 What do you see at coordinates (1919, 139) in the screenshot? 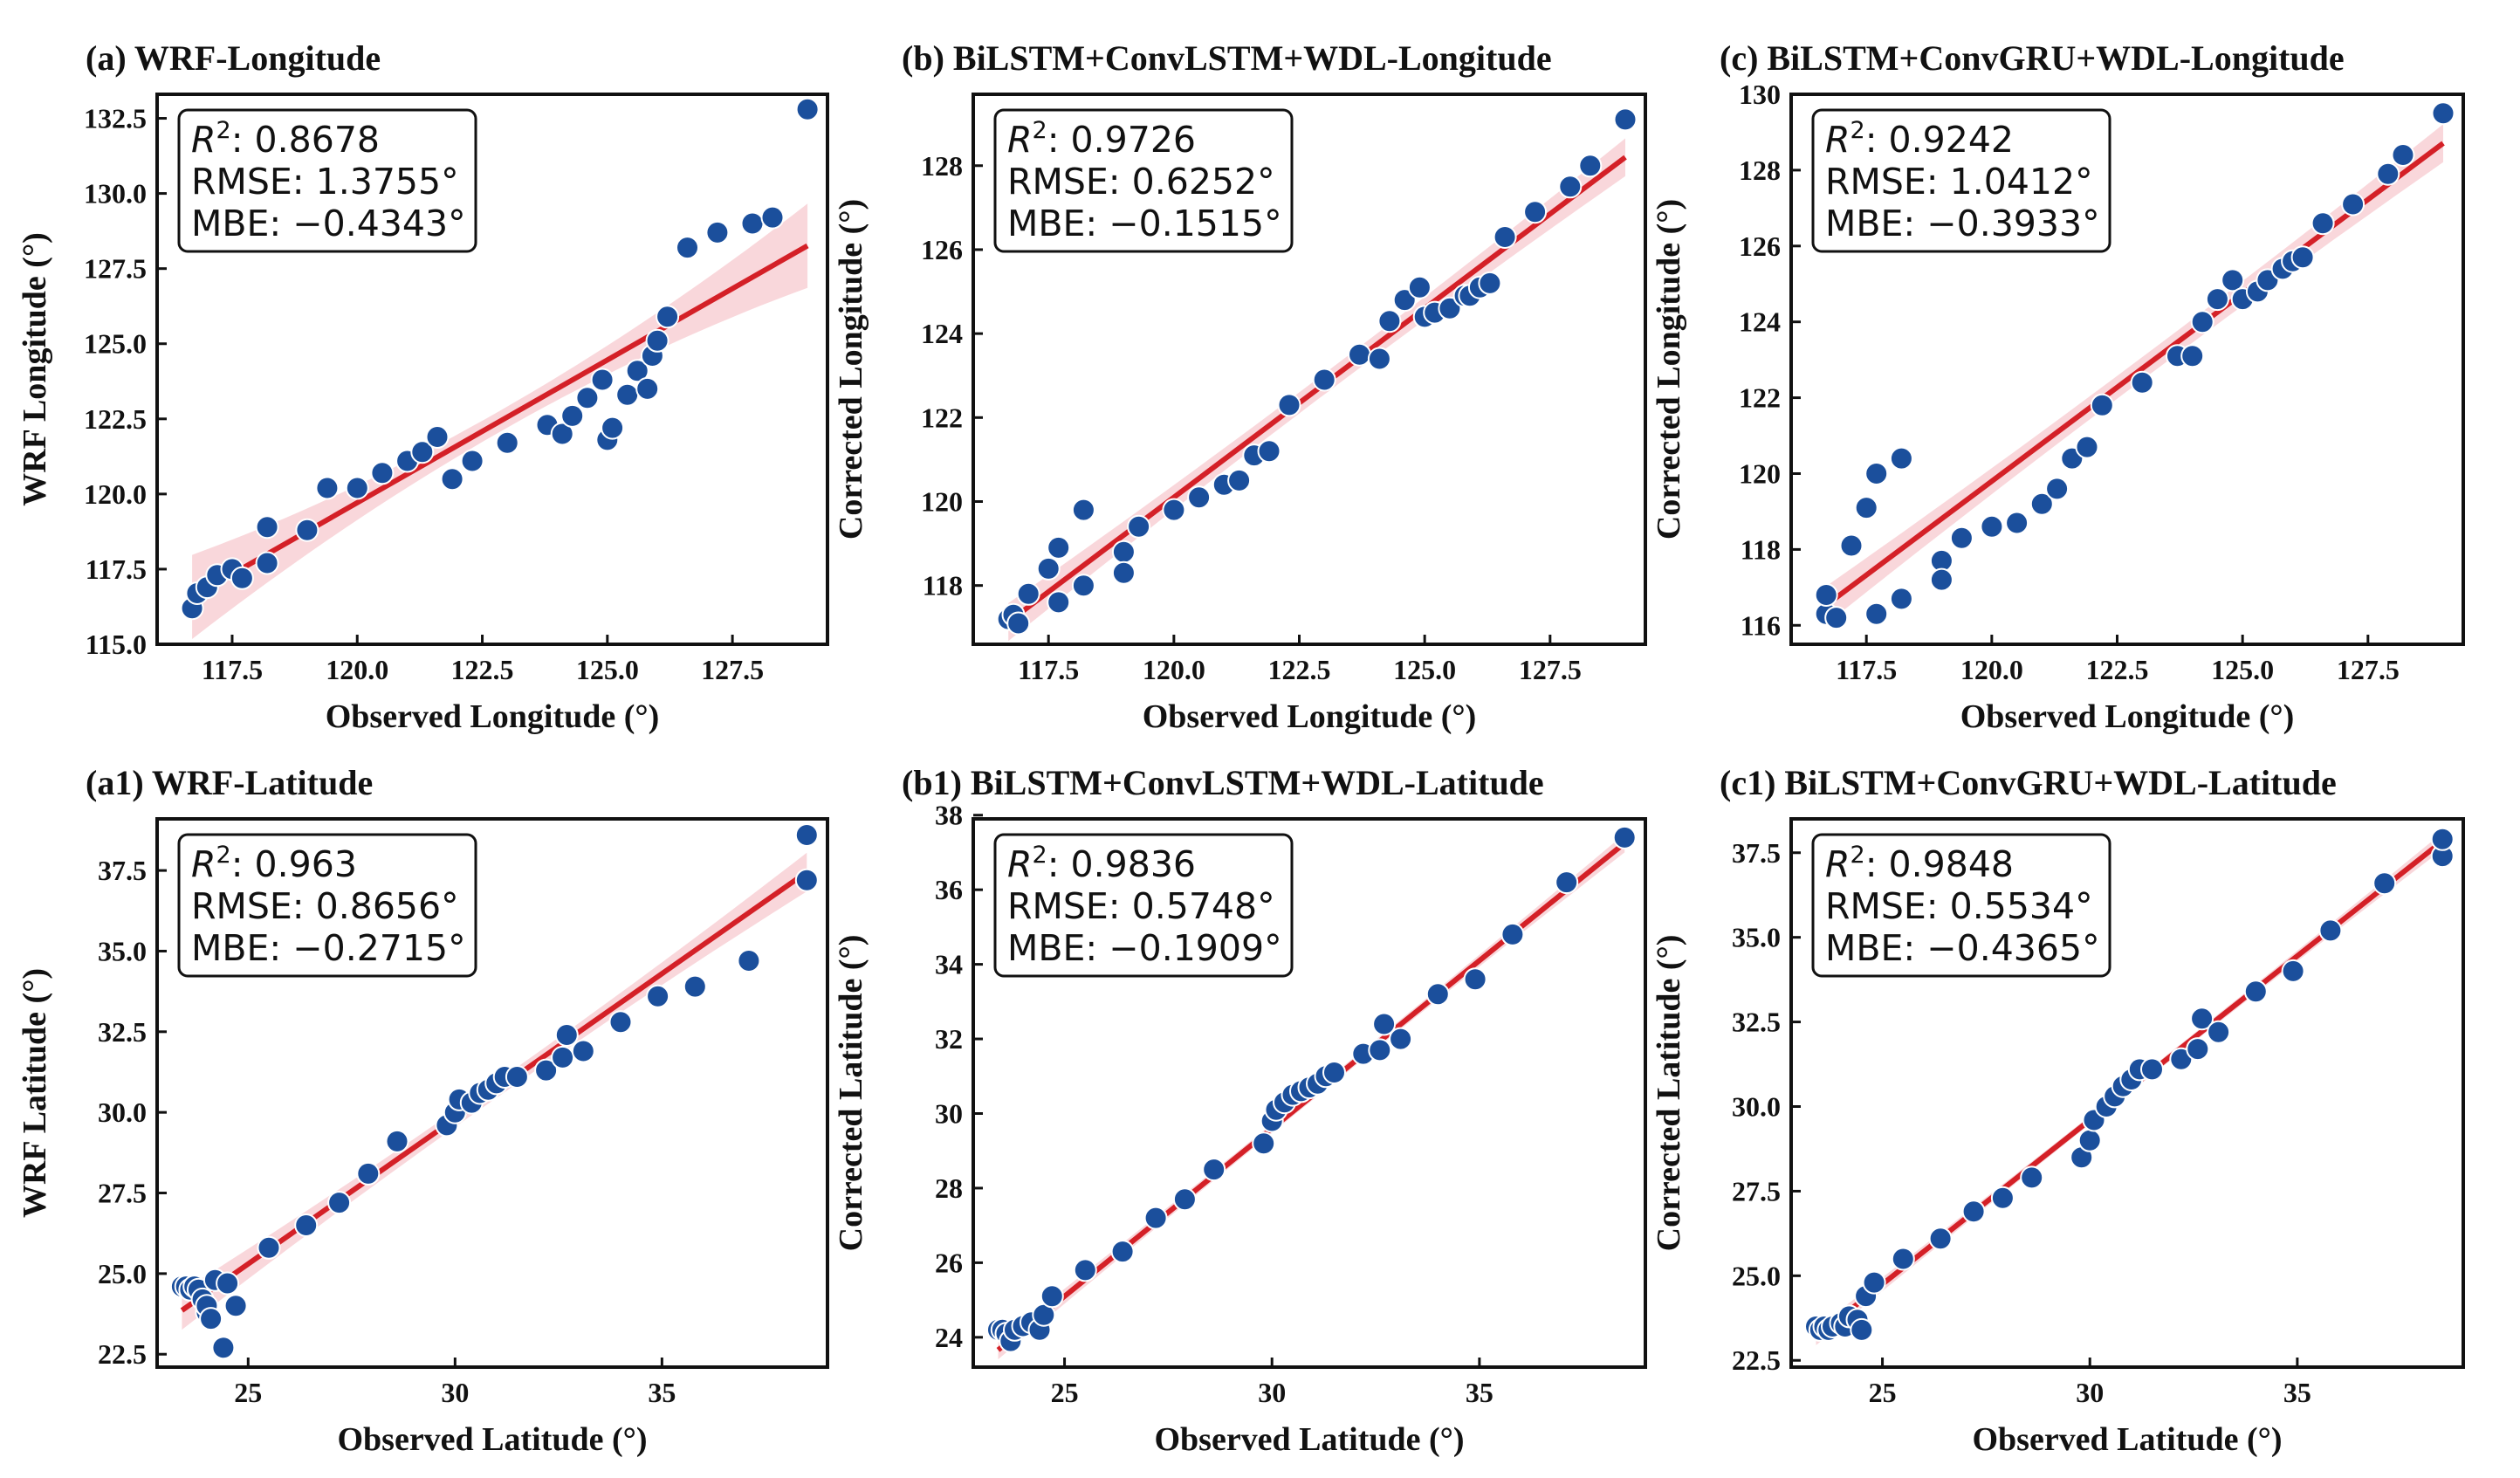
I see `r2-stat: R2: 0.9242` at bounding box center [1919, 139].